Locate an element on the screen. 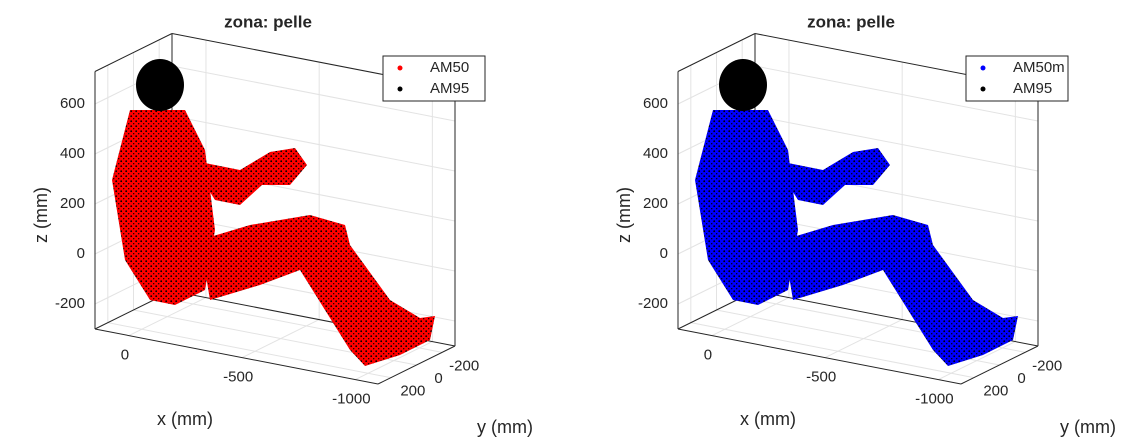  legend: AM50m AM95 is located at coordinates (1017, 78).